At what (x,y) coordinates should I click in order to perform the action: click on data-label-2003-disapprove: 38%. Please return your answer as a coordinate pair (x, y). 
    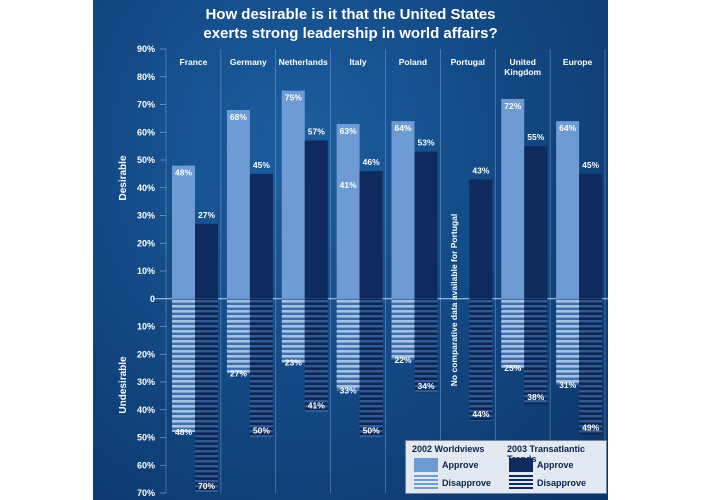
    Looking at the image, I should click on (535, 397).